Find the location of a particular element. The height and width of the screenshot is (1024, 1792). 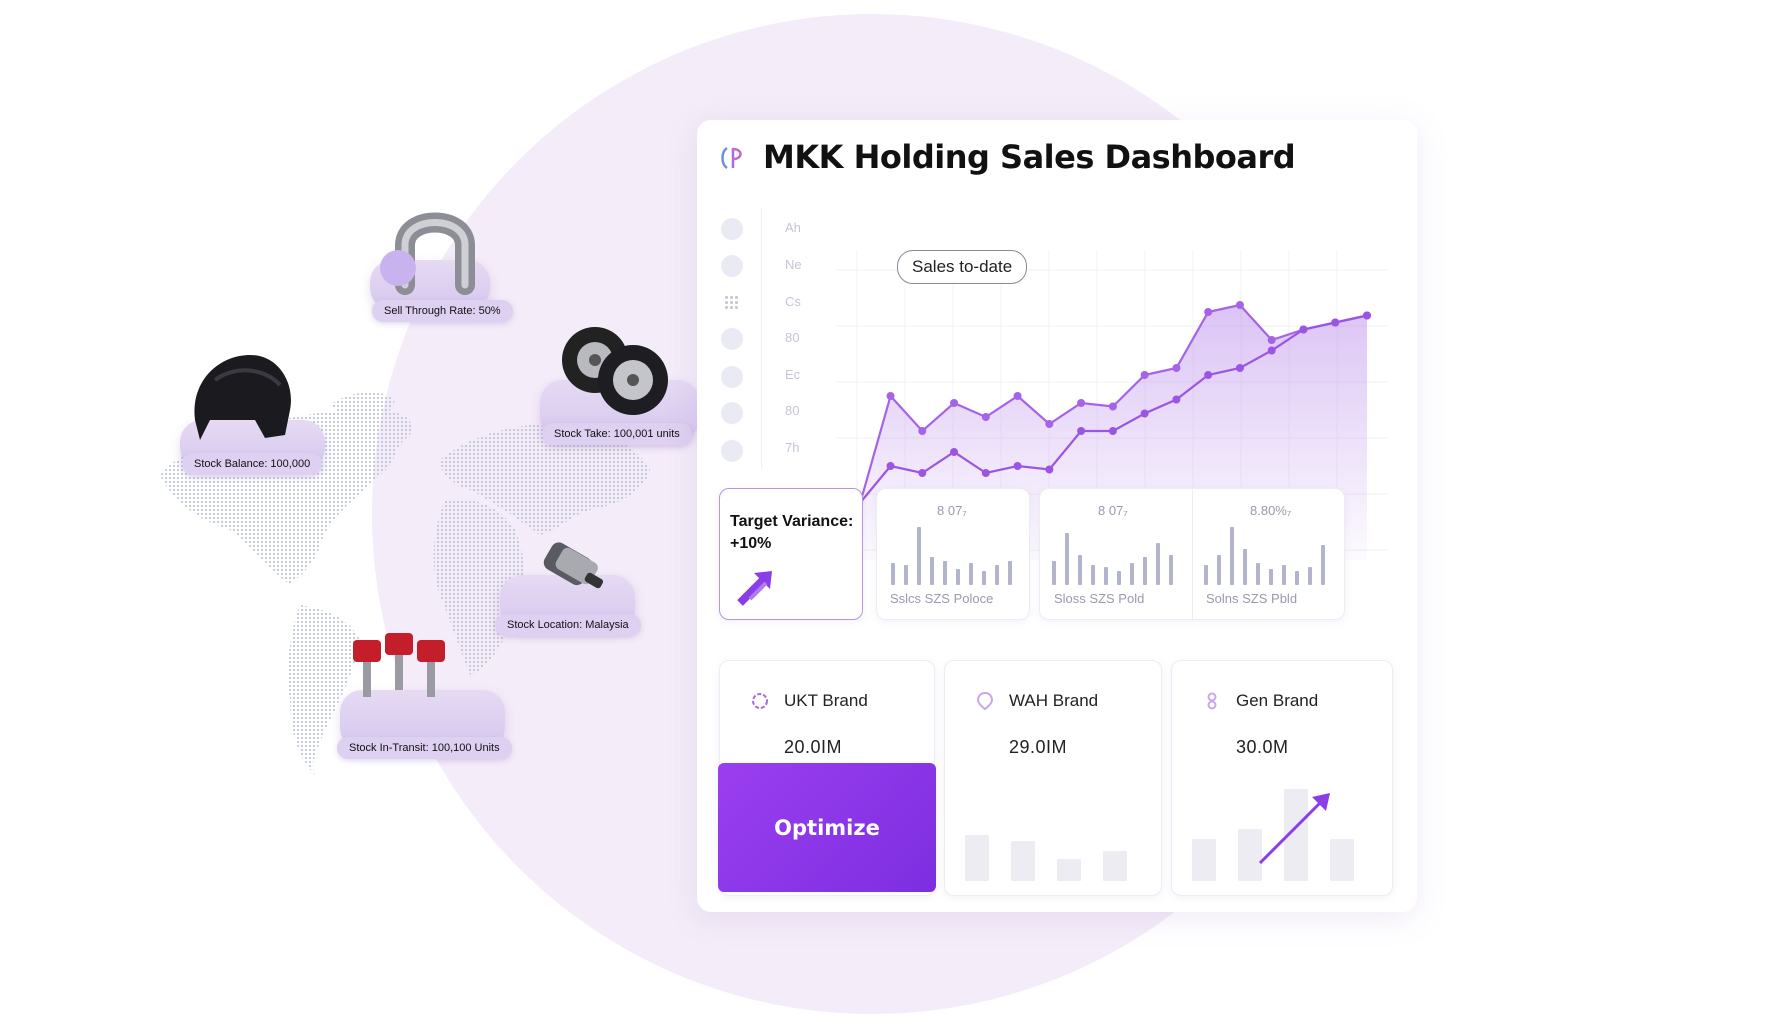

mini-stat-top: 8 07₇ is located at coordinates (1113, 510).